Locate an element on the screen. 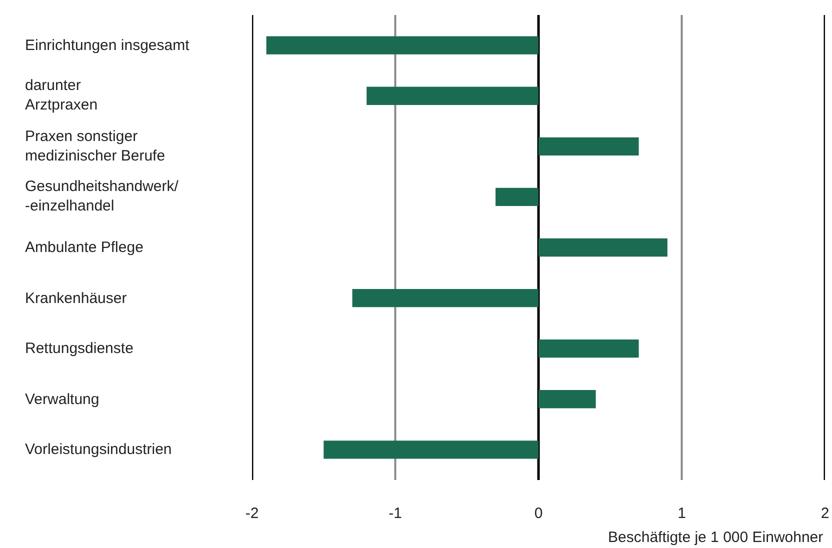 Image resolution: width=832 pixels, height=548 pixels. x-tick-label: 0 is located at coordinates (538, 513).